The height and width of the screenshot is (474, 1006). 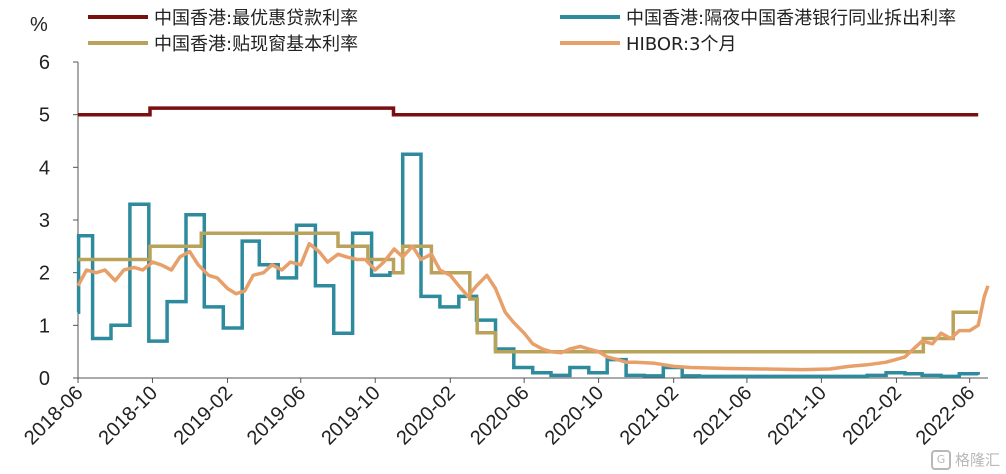 I want to click on x-tick-label: 2020-10, so click(x=574, y=415).